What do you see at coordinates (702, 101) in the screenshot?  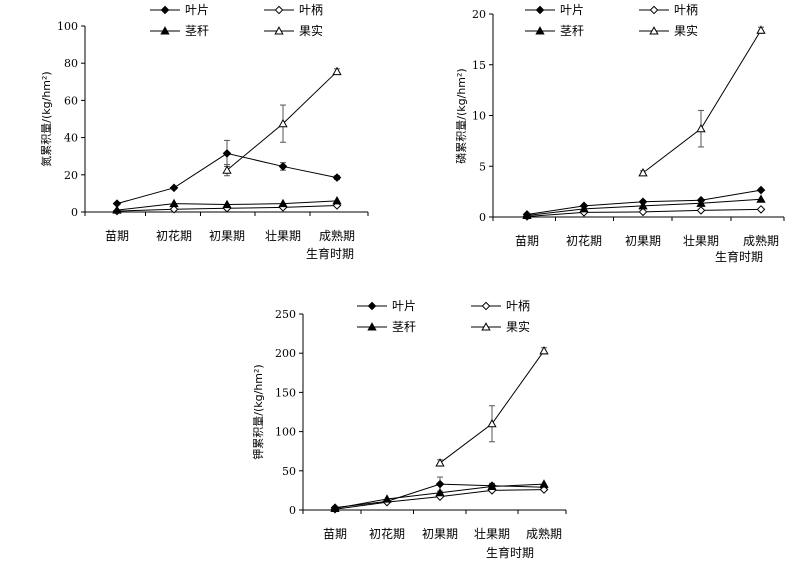 I see `series-line` at bounding box center [702, 101].